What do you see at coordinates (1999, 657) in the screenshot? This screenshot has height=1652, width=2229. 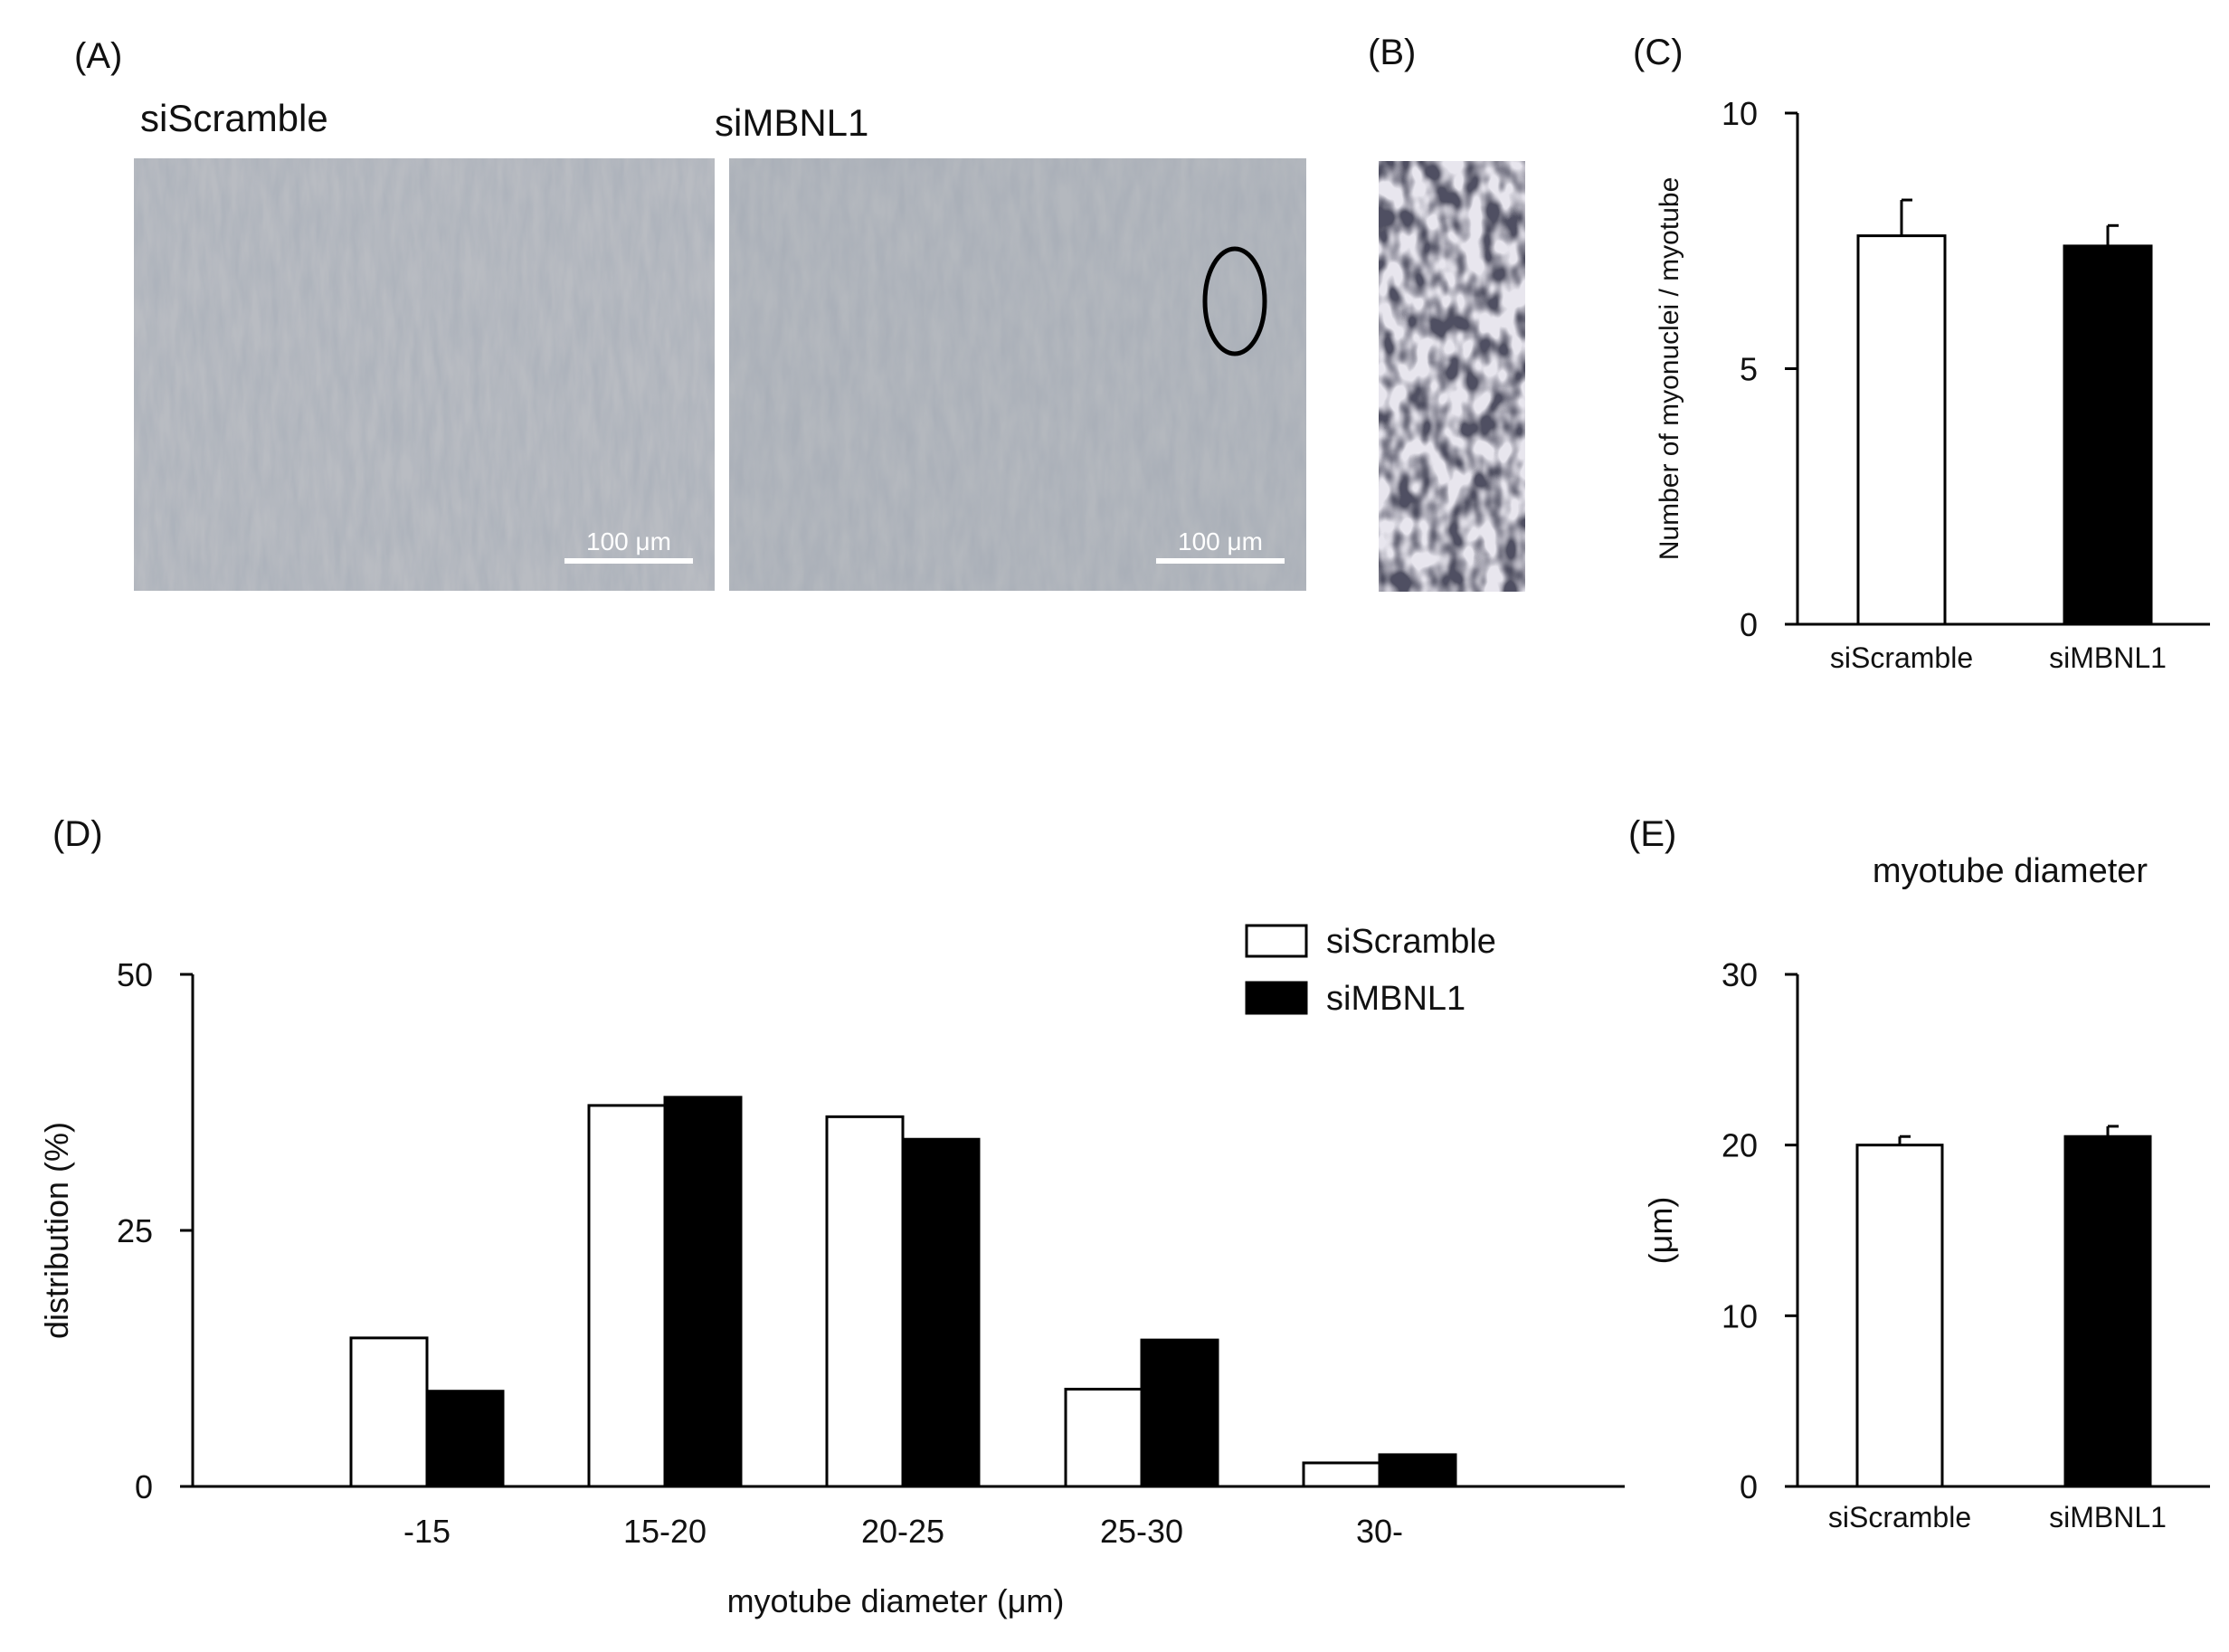 I see `chart-c-x-tick-labels: siScramble siMBNL1` at bounding box center [1999, 657].